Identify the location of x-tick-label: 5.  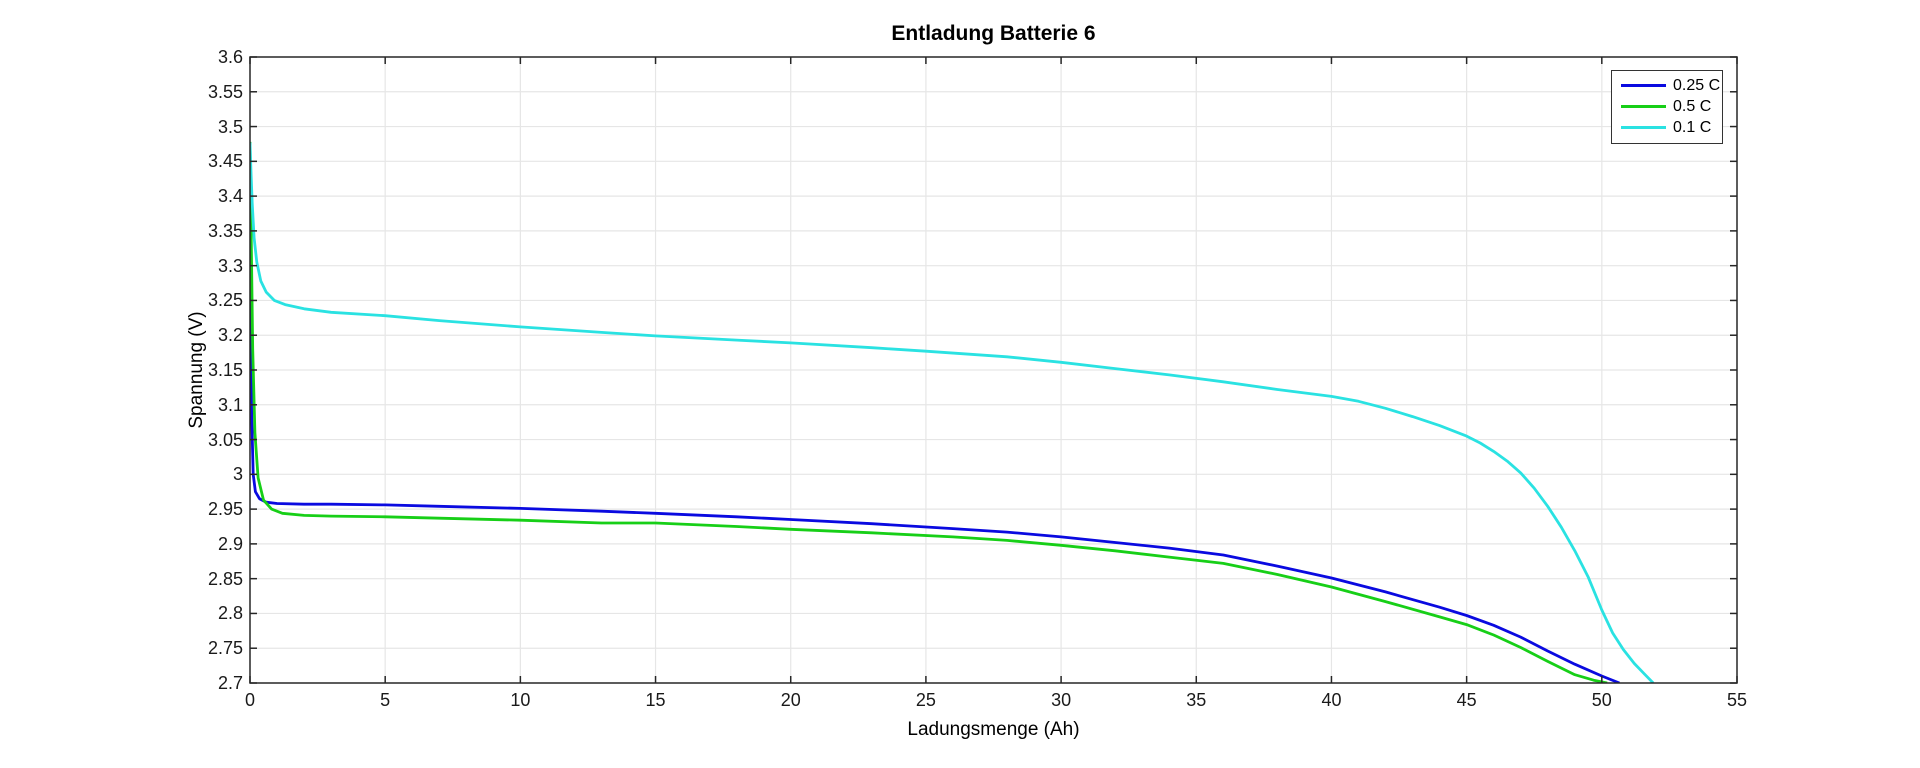
(385, 700).